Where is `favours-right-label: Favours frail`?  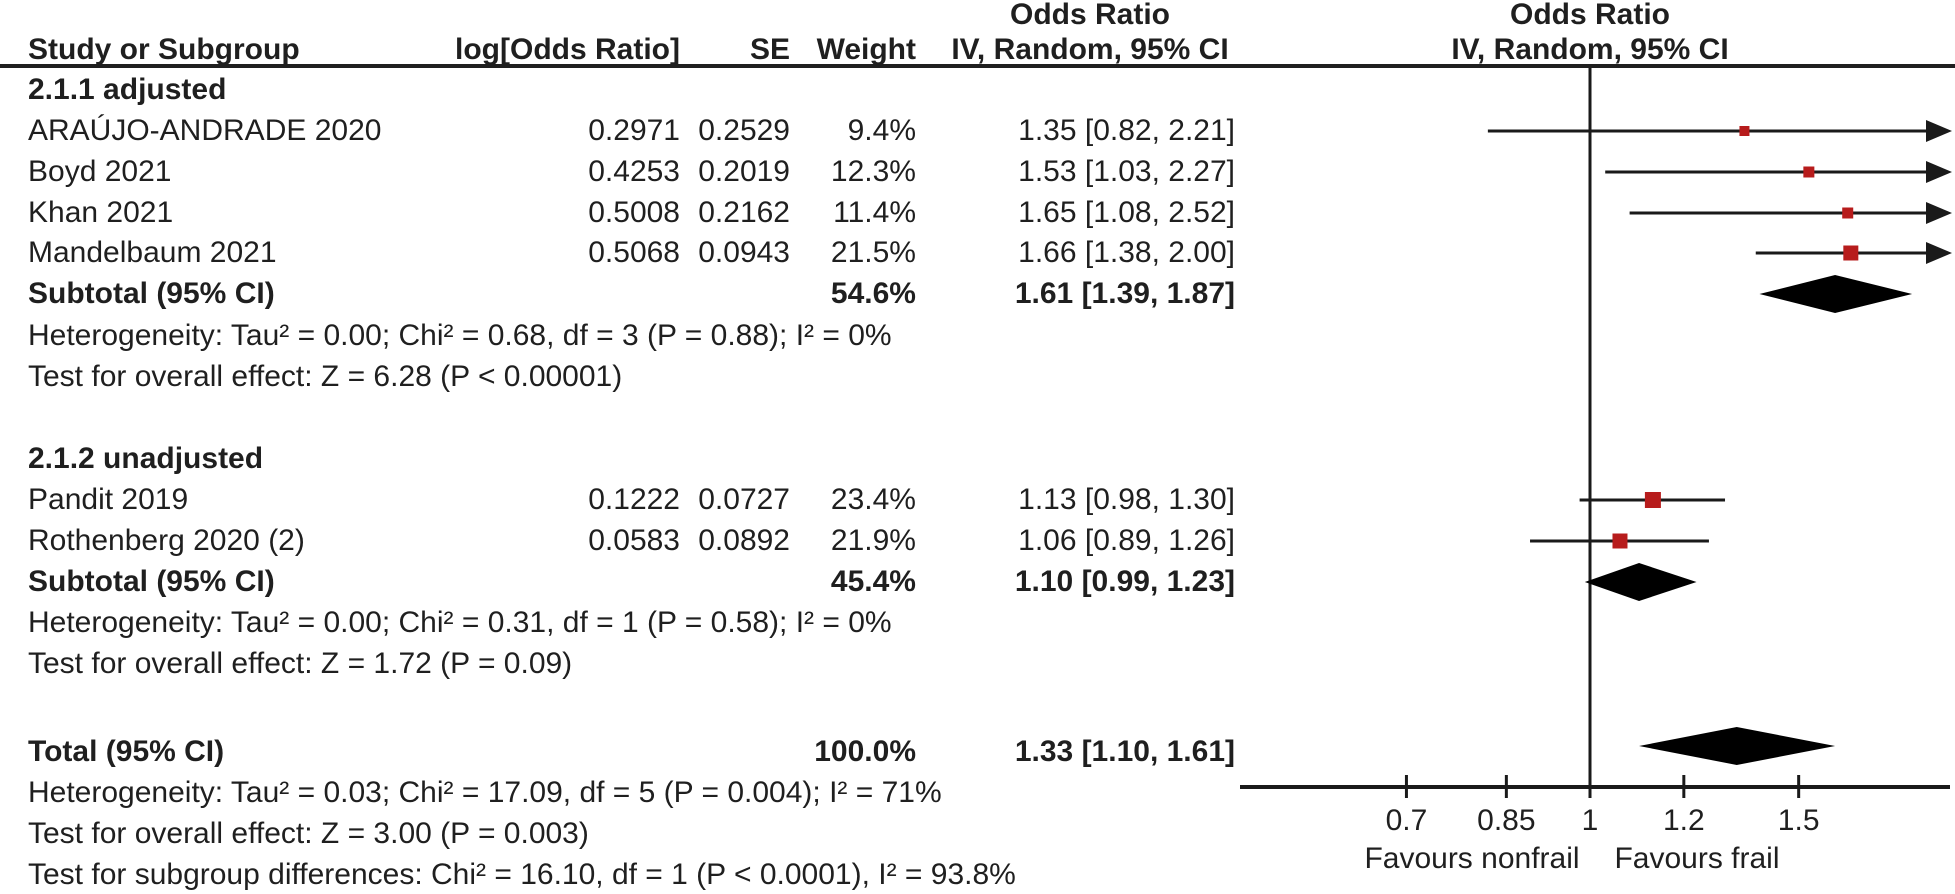 favours-right-label: Favours frail is located at coordinates (1696, 858).